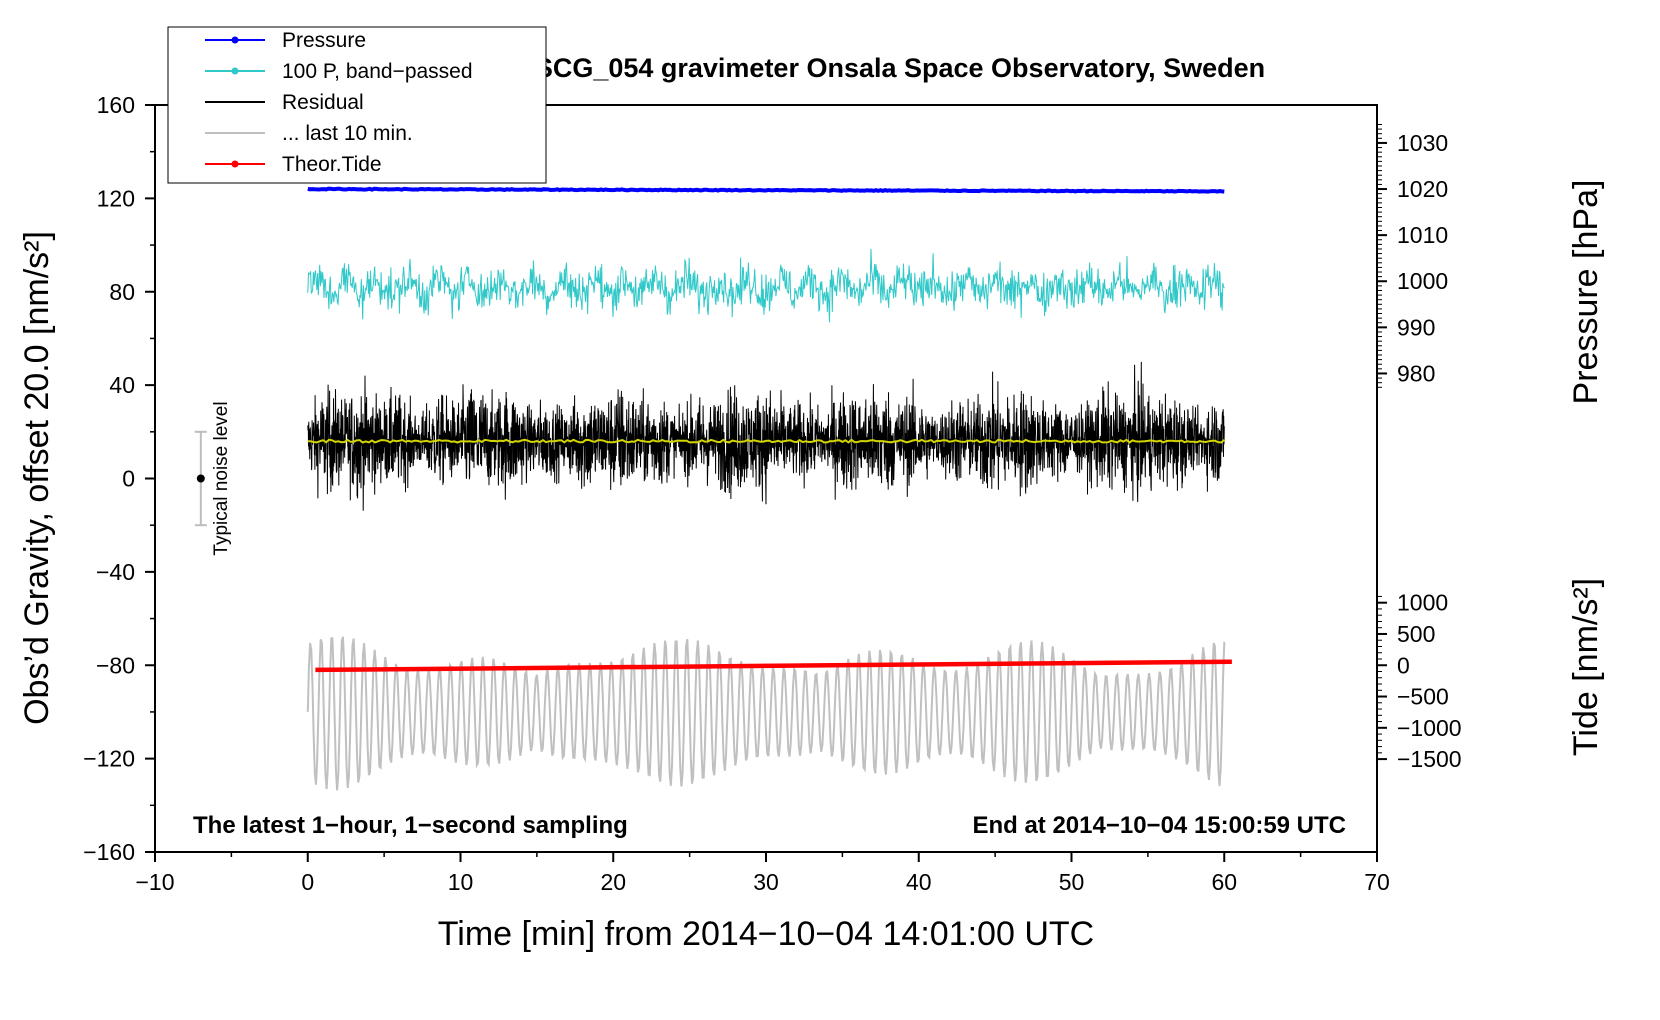 Image resolution: width=1660 pixels, height=1020 pixels. What do you see at coordinates (324, 40) in the screenshot?
I see `legend-label: Pressure` at bounding box center [324, 40].